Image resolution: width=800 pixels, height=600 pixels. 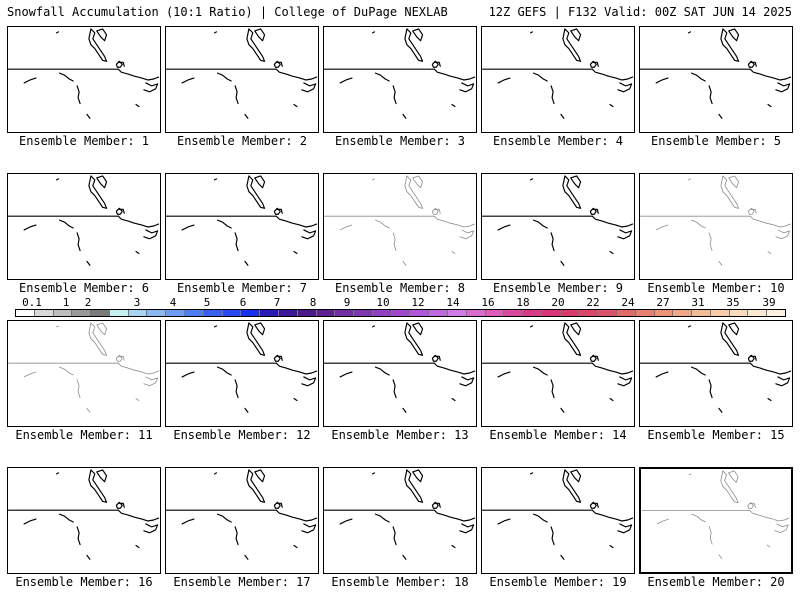 I want to click on ensemble-member-label: Ensemble Member: 14, so click(x=558, y=435).